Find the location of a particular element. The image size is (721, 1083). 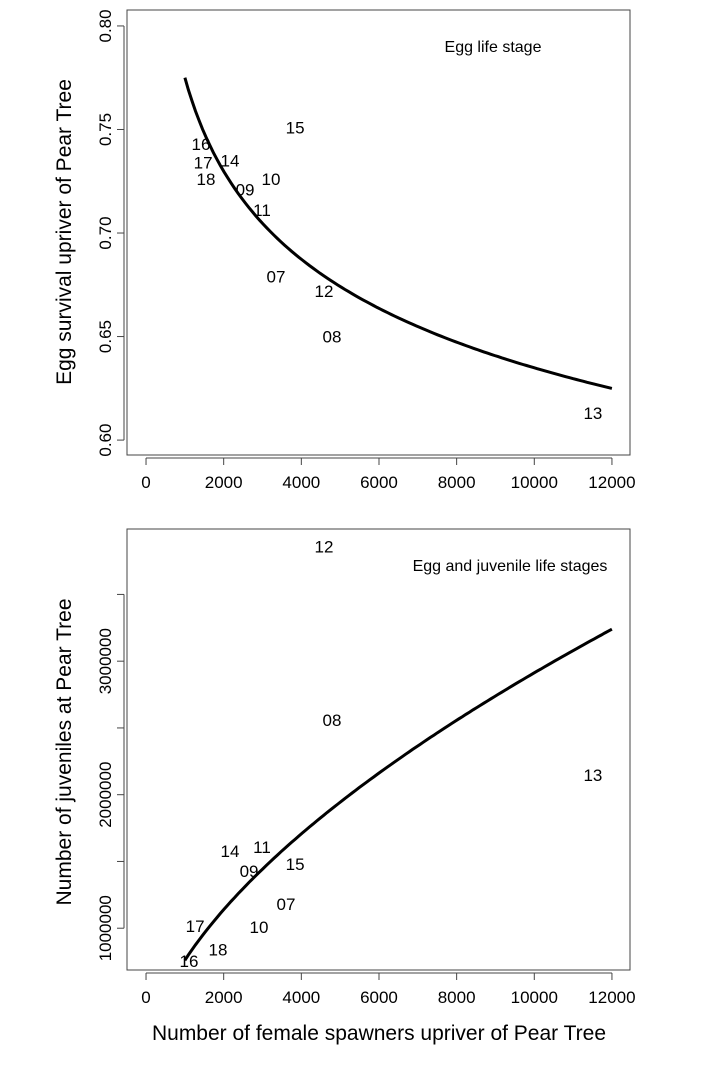

y-tick-label: 0.75 is located at coordinates (105, 129).